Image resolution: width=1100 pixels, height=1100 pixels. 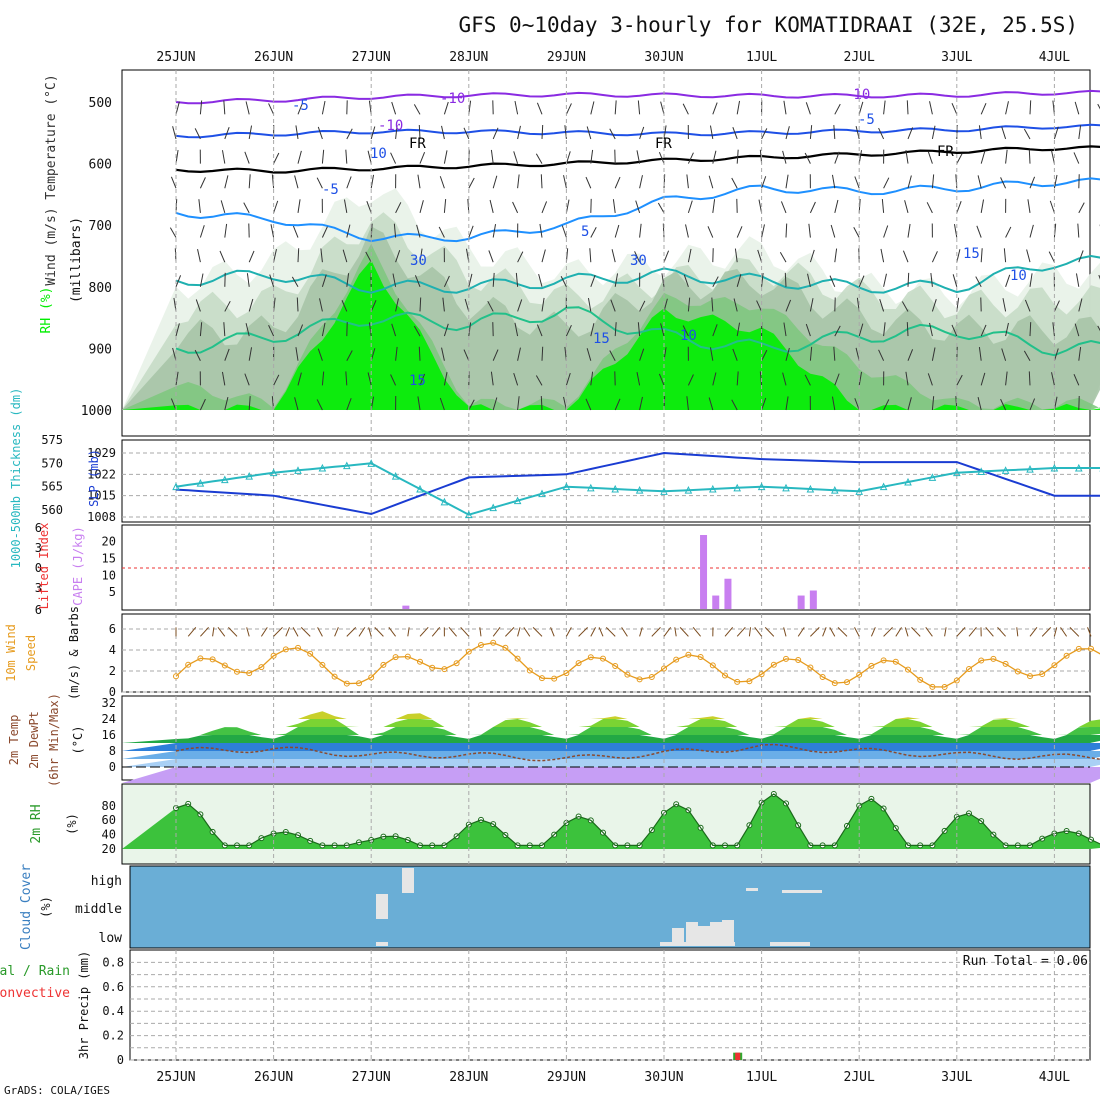 What do you see at coordinates (11, 653) in the screenshot?
I see `wind10m-ylabel-a: 10m Wind` at bounding box center [11, 653].